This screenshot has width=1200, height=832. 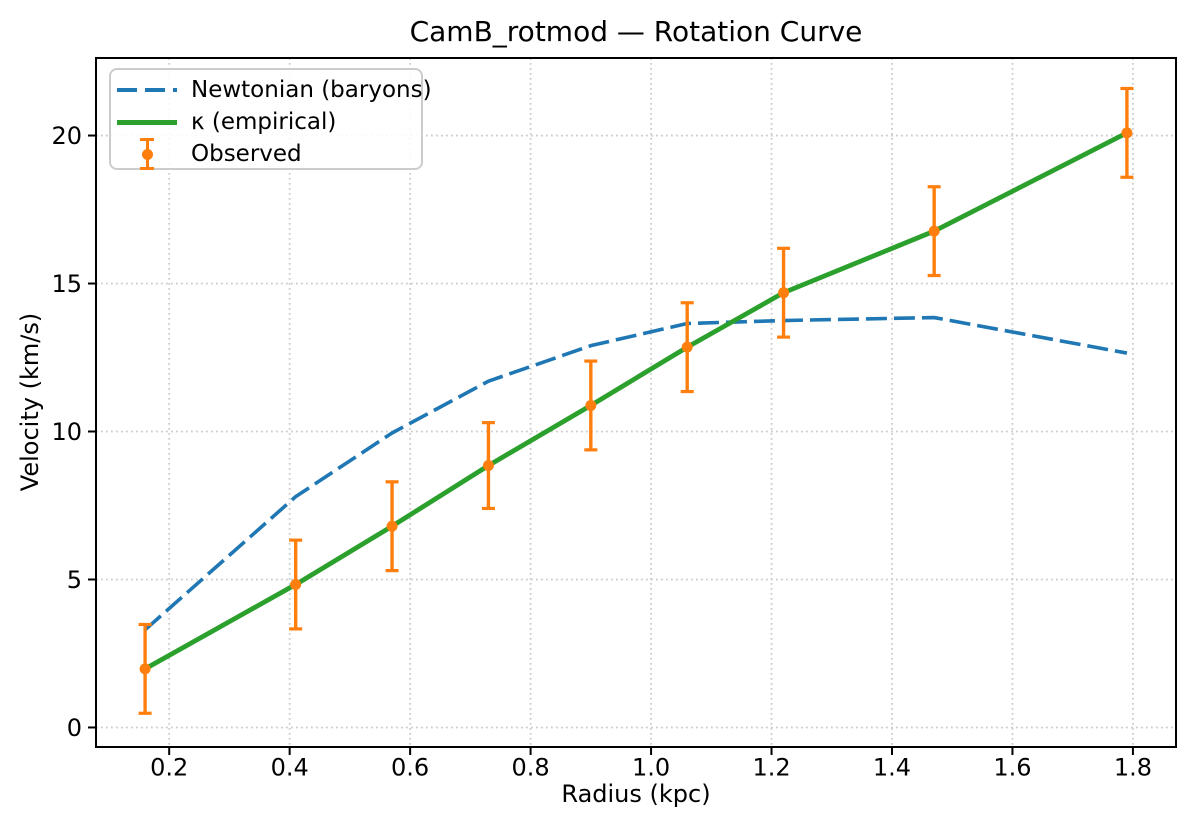 What do you see at coordinates (147, 122) in the screenshot?
I see `solid-line-icon` at bounding box center [147, 122].